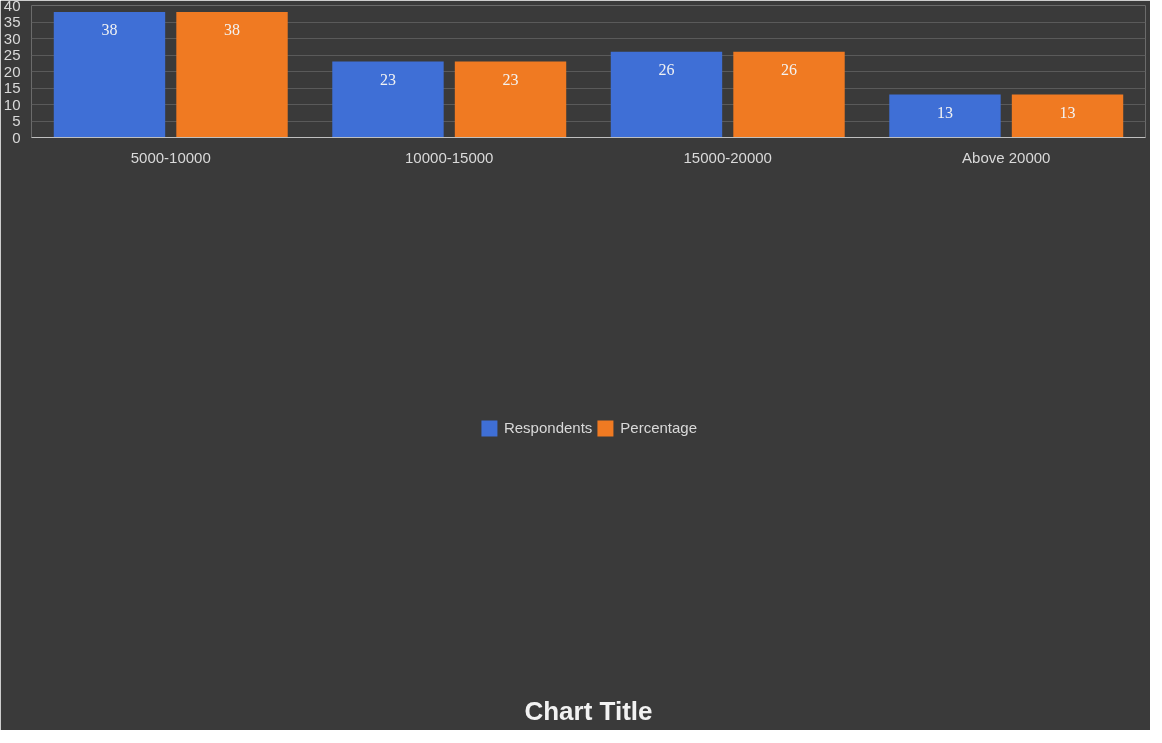 The image size is (1162, 743). I want to click on legend-label: Respondents, so click(548, 428).